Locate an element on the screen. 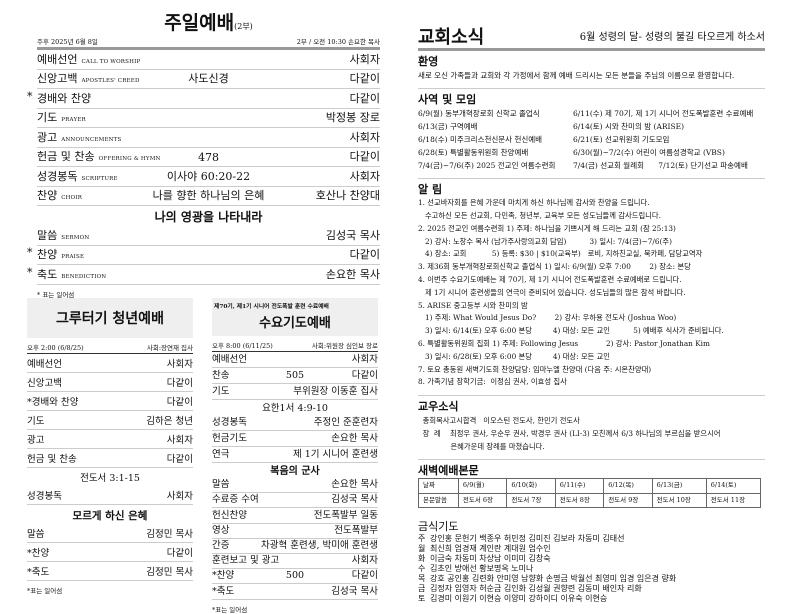 The width and height of the screenshot is (792, 614). sermon-title: 나의 영광을 나타내라 is located at coordinates (208, 217).